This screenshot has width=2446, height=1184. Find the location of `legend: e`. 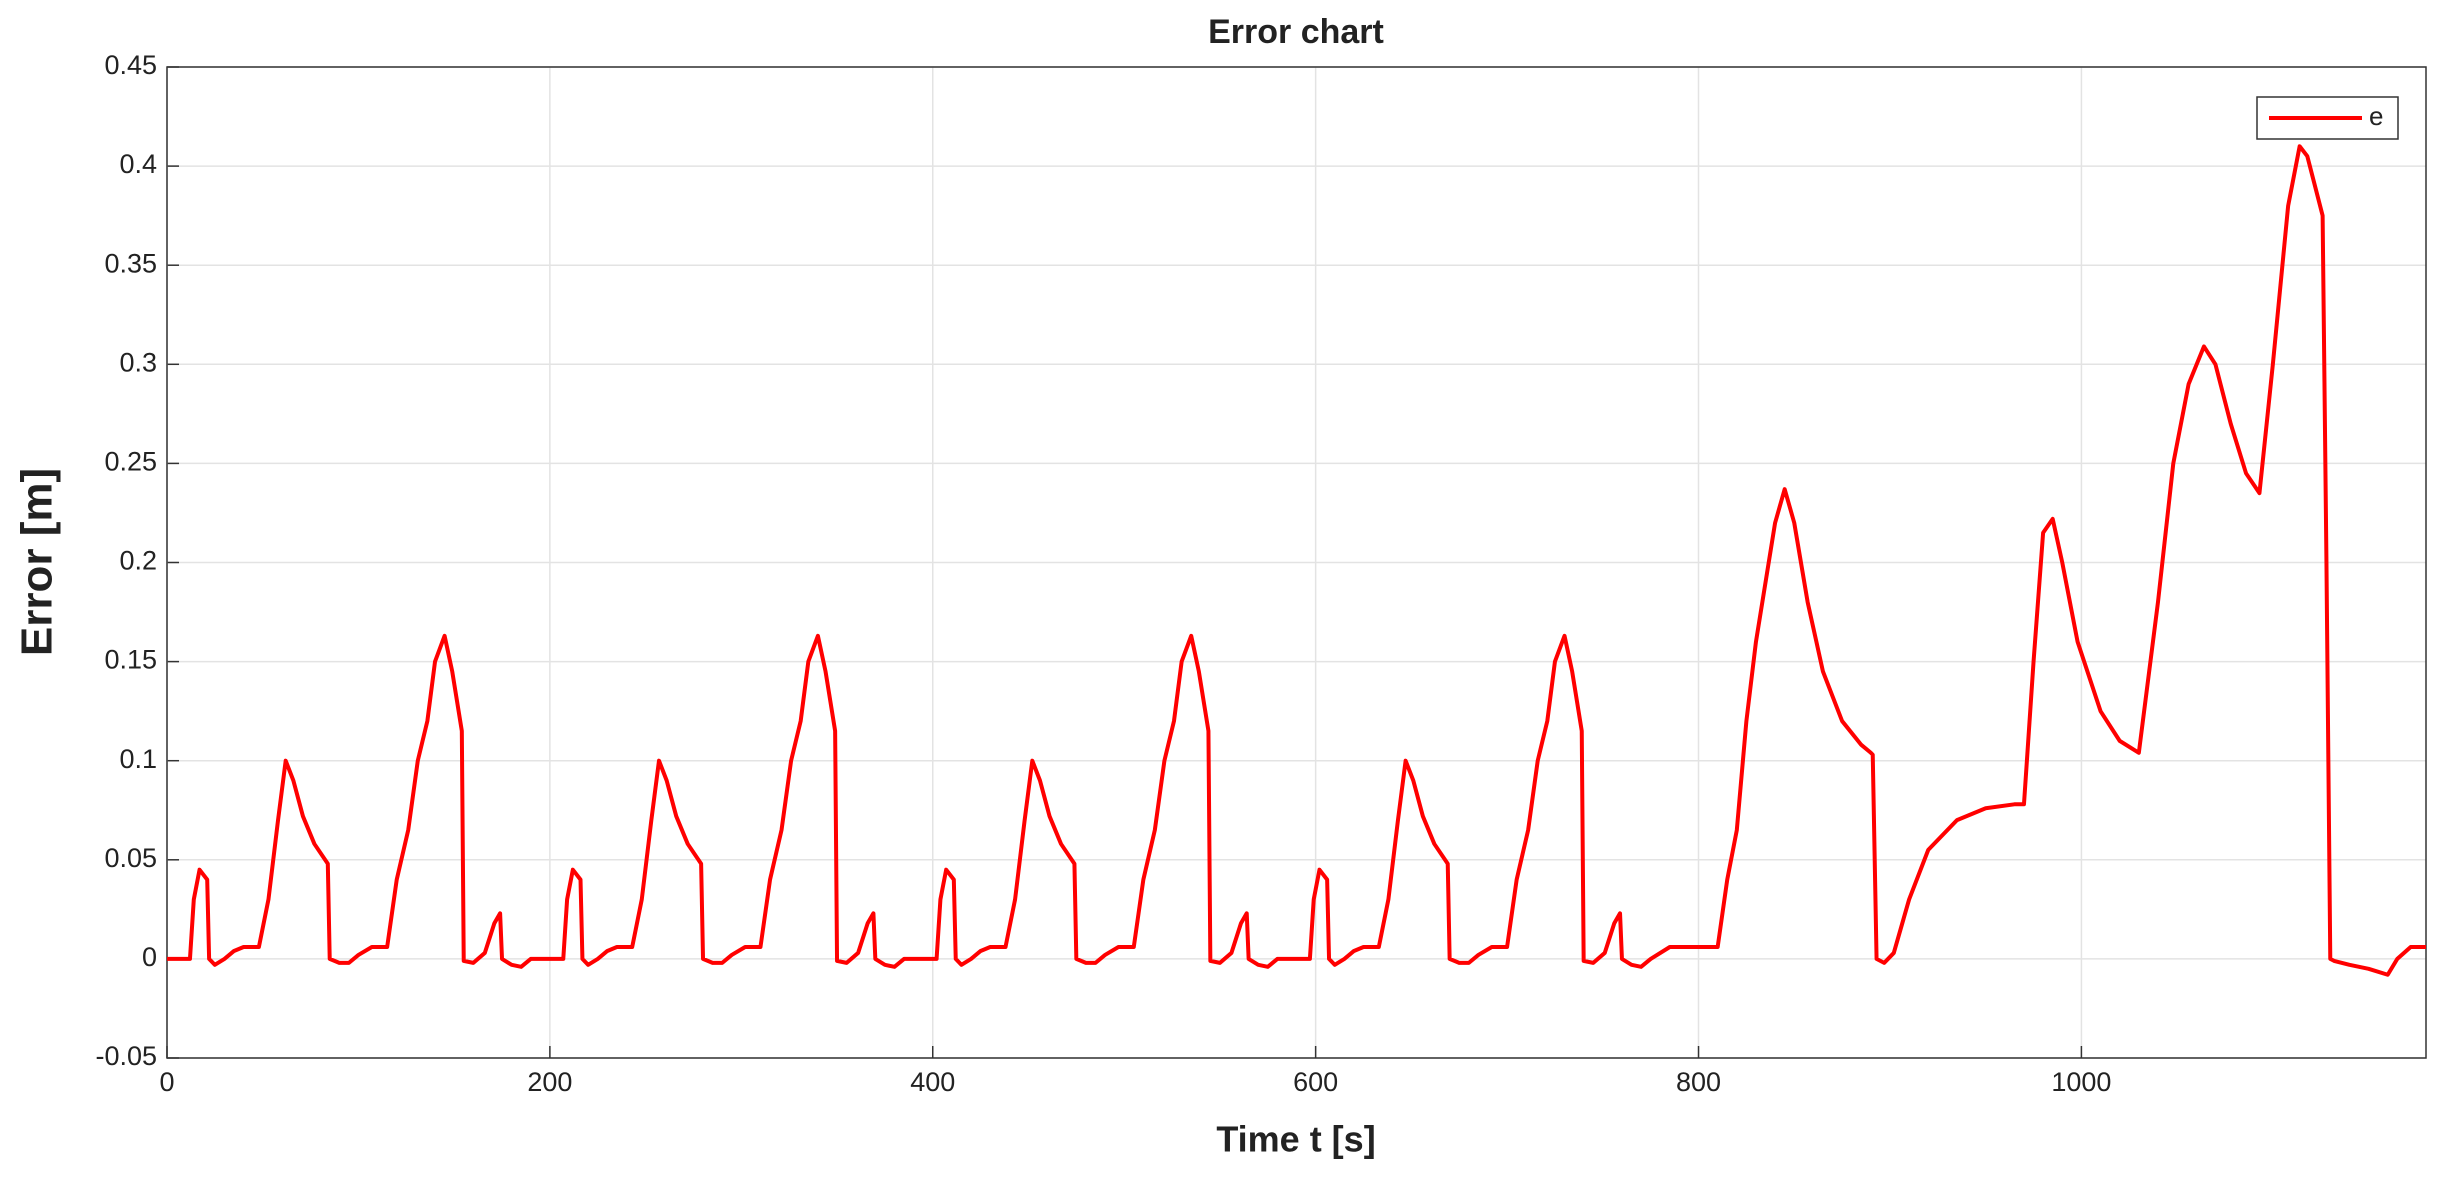

legend: e is located at coordinates (2327, 118).